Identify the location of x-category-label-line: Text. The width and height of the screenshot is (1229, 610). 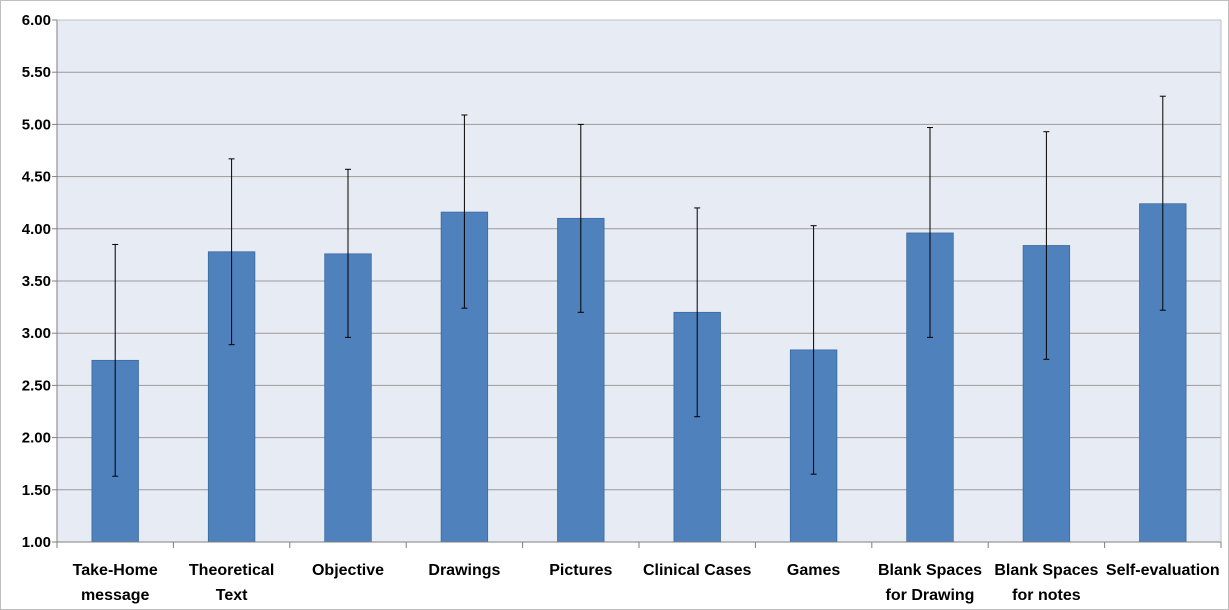
(232, 595).